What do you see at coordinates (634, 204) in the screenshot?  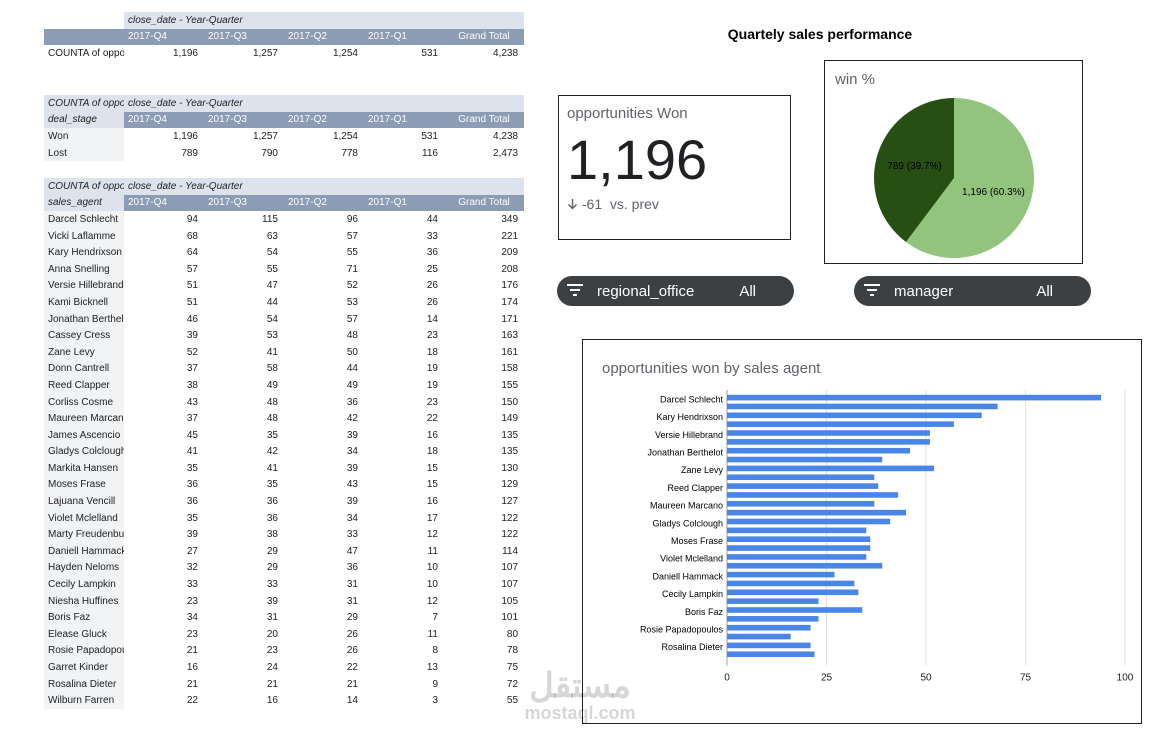 I see `scorecard-delta-suffix: vs. prev` at bounding box center [634, 204].